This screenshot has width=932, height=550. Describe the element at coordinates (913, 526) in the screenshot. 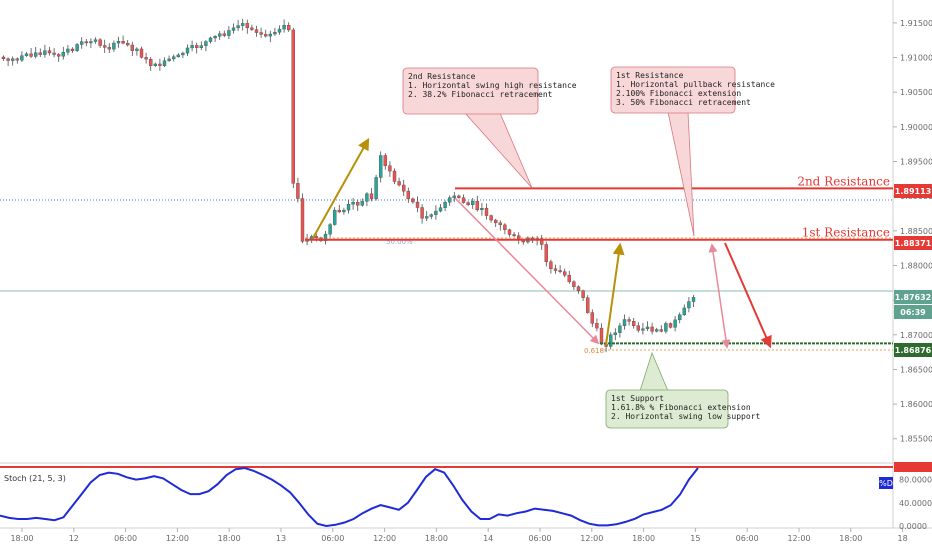

I see `indicator-tick-label: 0.0000` at that location.